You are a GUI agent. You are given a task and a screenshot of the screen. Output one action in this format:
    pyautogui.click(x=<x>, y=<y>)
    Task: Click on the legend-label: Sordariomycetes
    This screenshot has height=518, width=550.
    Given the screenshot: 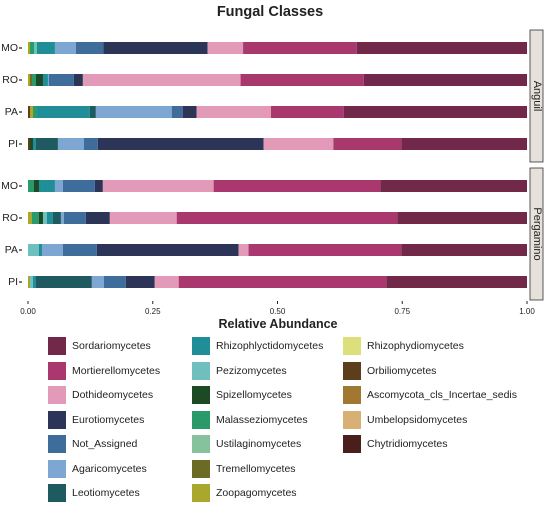 What is the action you would take?
    pyautogui.click(x=111, y=346)
    